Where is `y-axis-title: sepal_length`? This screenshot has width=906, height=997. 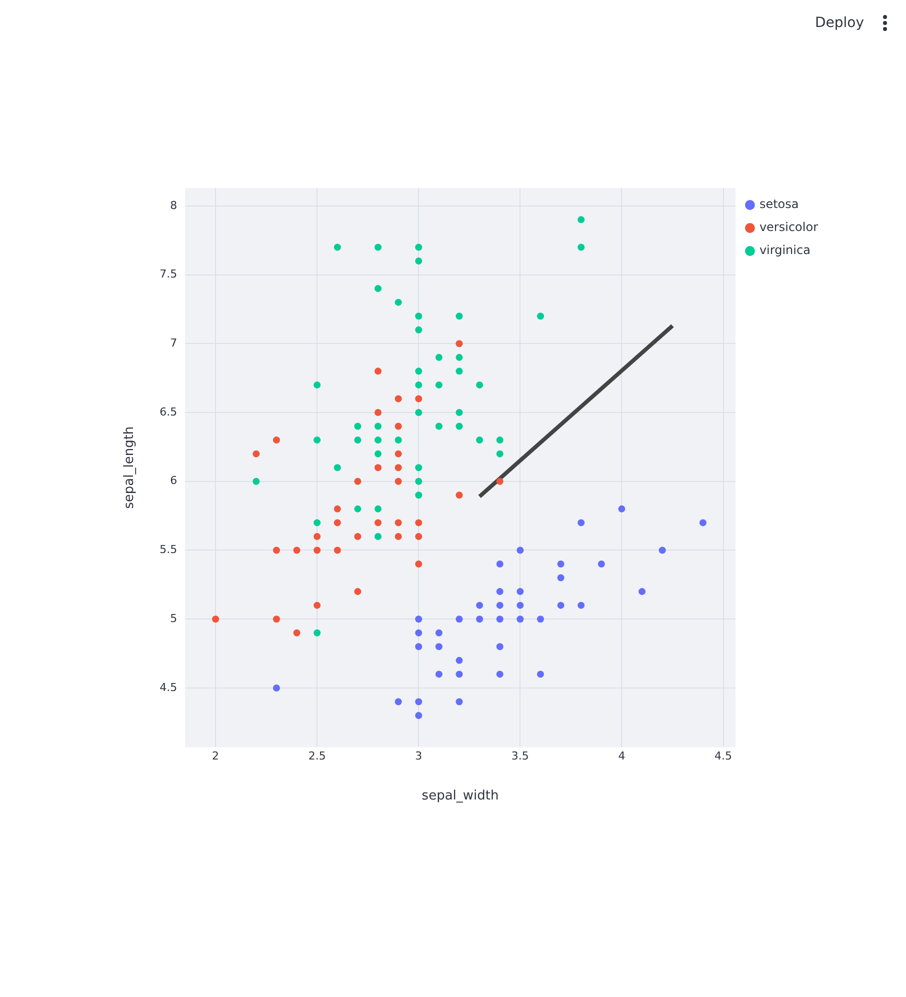 y-axis-title: sepal_length is located at coordinates (130, 467).